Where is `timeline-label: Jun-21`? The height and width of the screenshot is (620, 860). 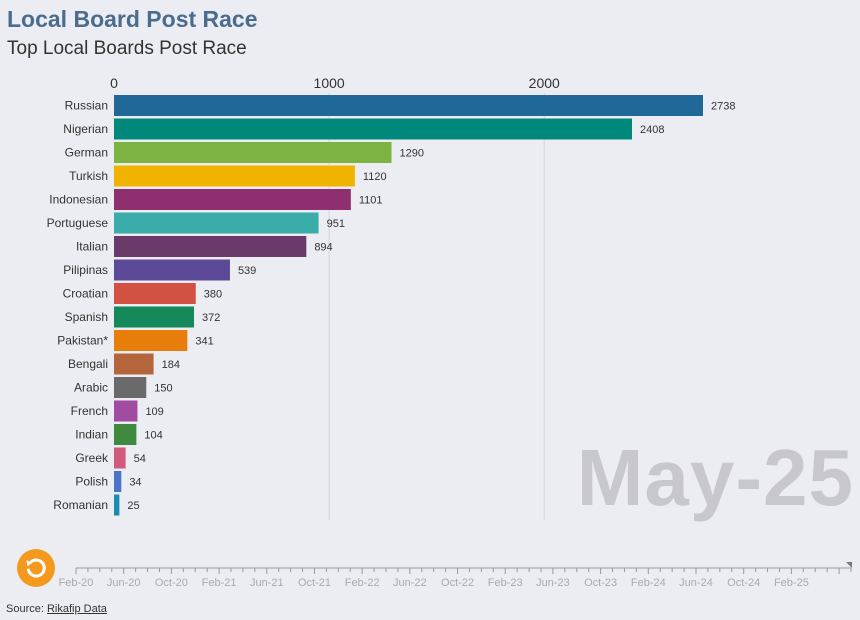
timeline-label: Jun-21 is located at coordinates (267, 583).